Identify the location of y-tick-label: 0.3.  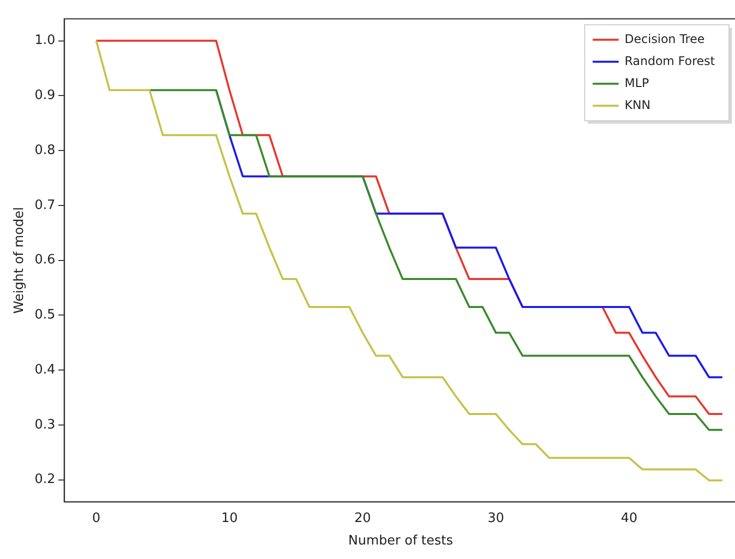
(45, 424).